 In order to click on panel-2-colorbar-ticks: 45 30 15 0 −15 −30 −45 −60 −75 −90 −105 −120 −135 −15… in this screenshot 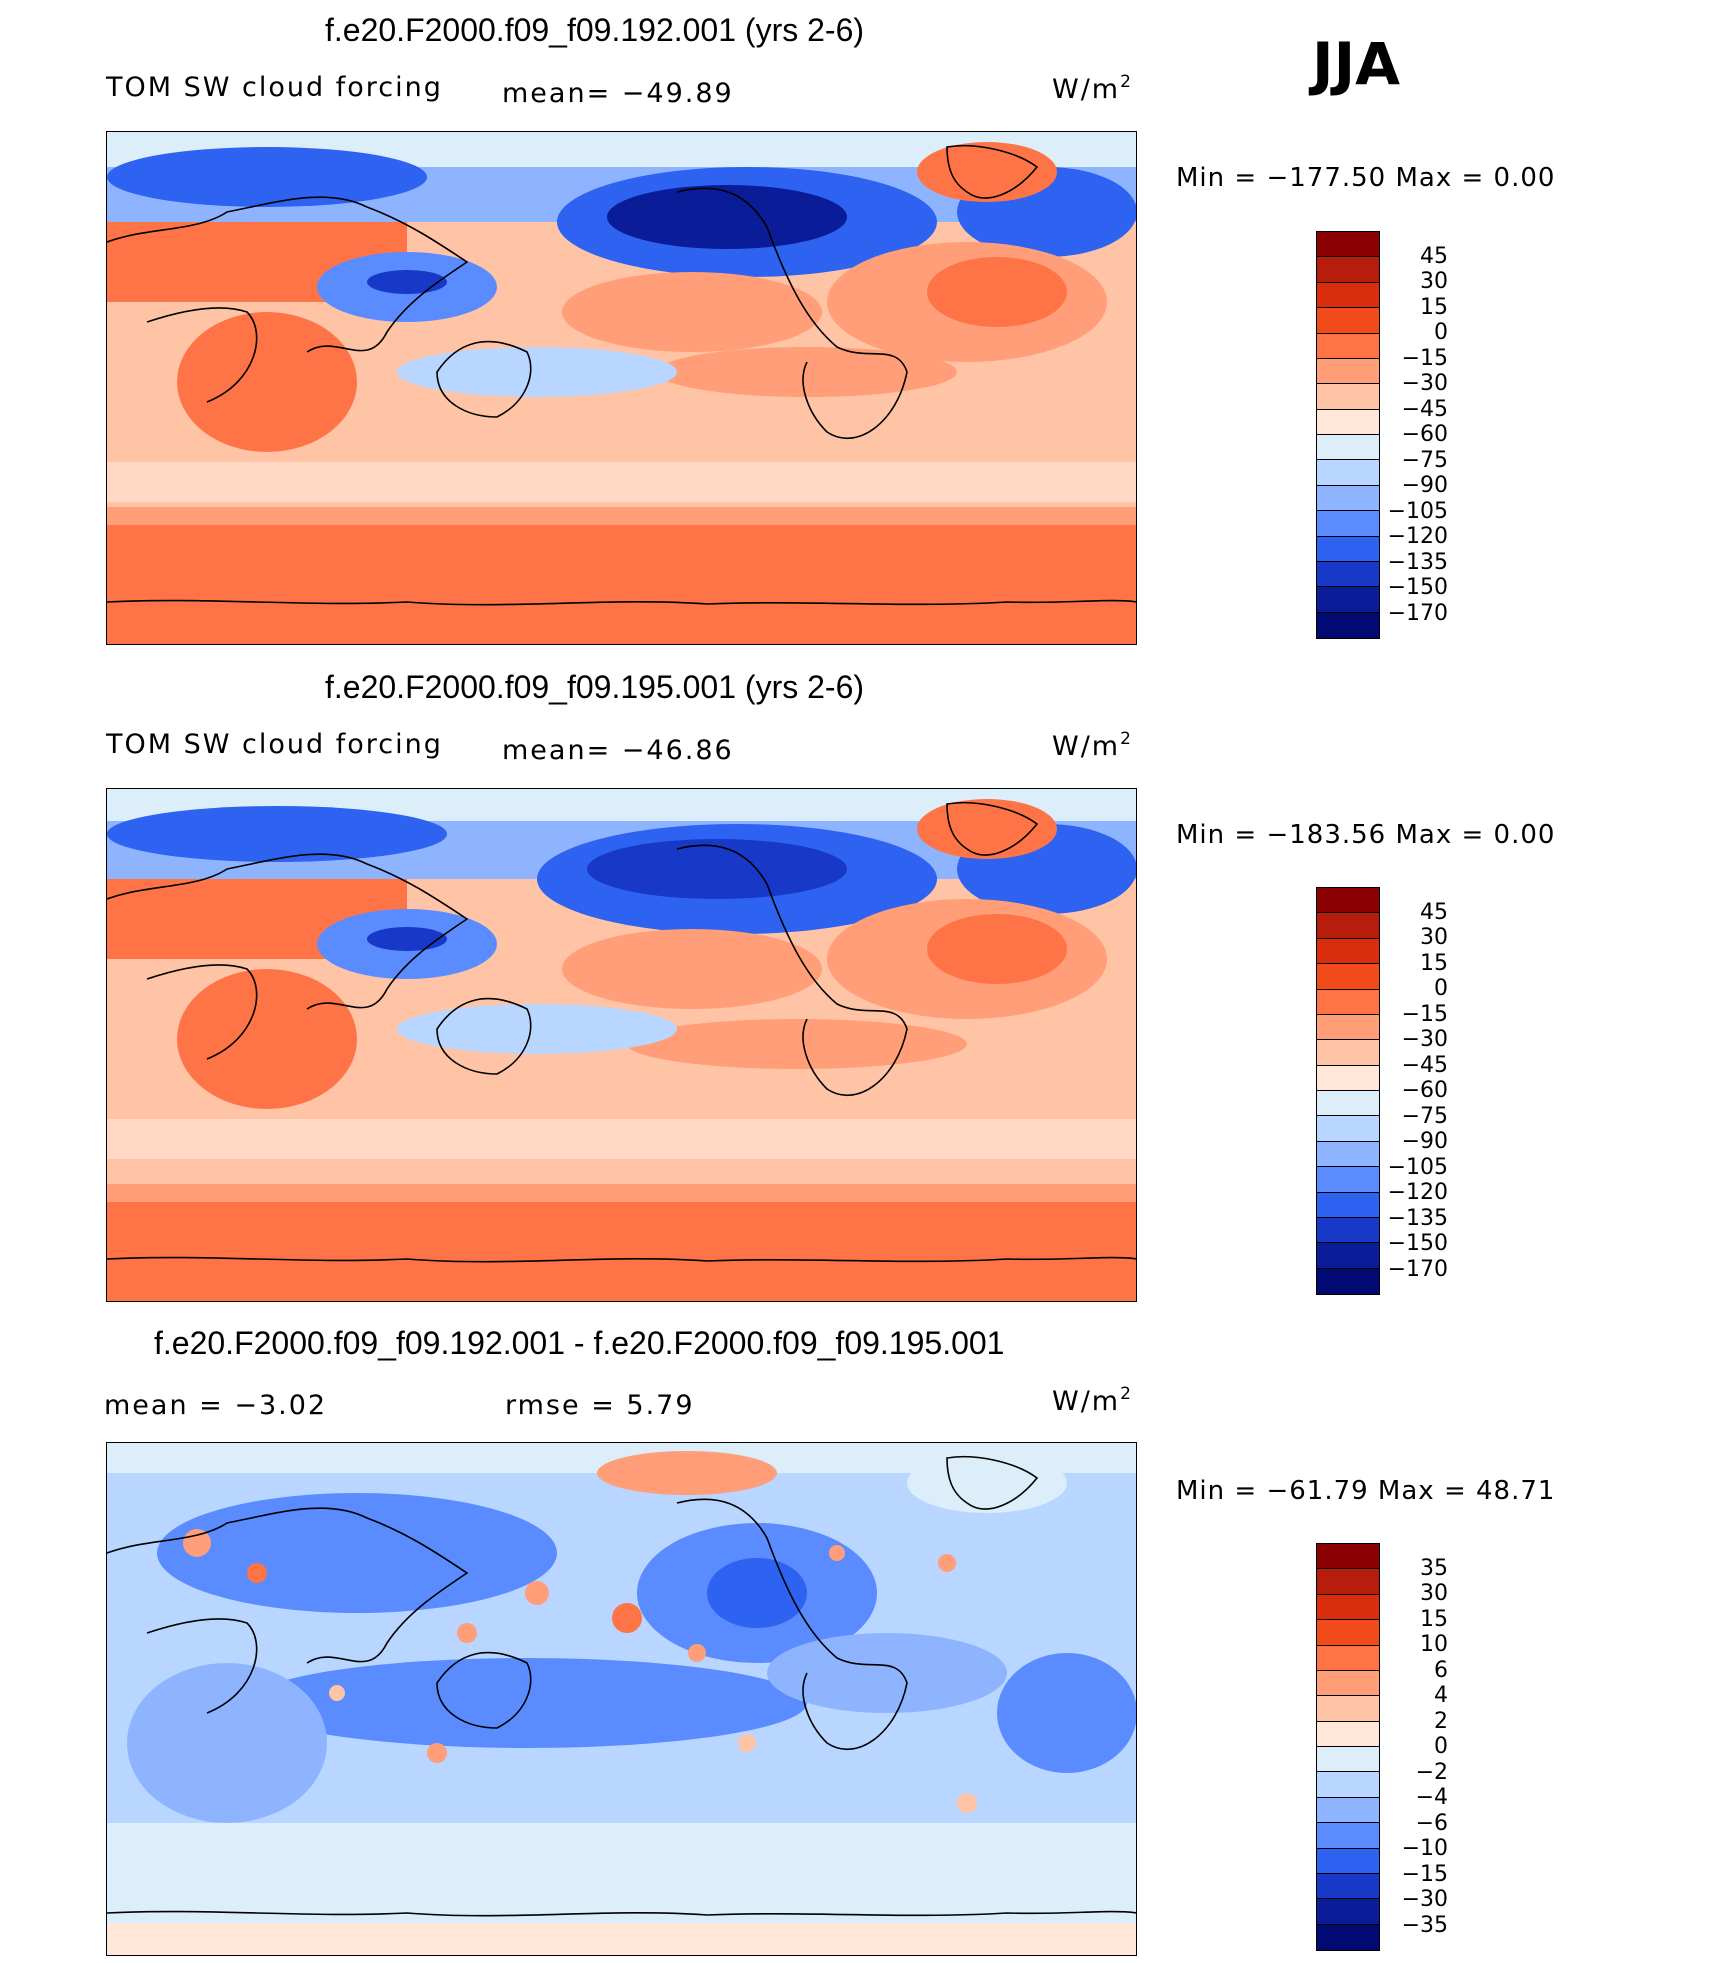, I will do `click(1414, 1091)`.